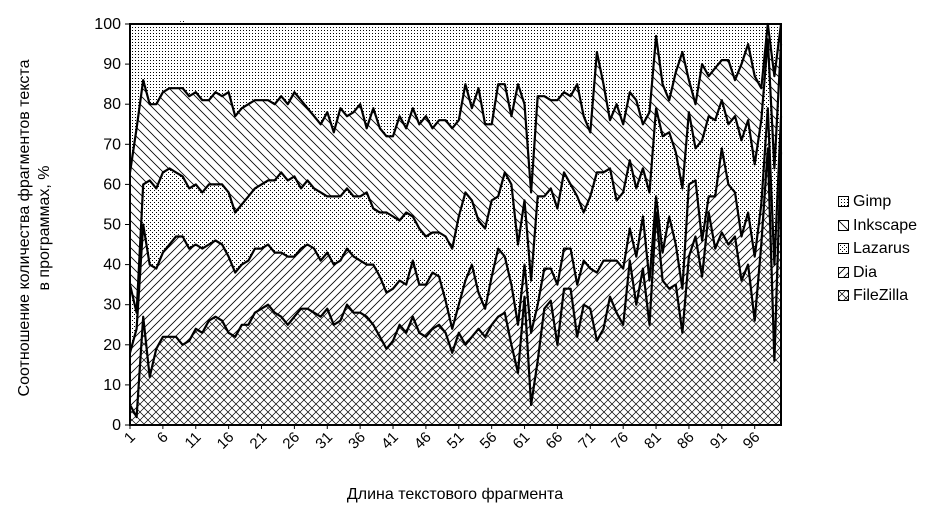 The height and width of the screenshot is (506, 945). Describe the element at coordinates (130, 438) in the screenshot. I see `x-tick-label: 1` at that location.